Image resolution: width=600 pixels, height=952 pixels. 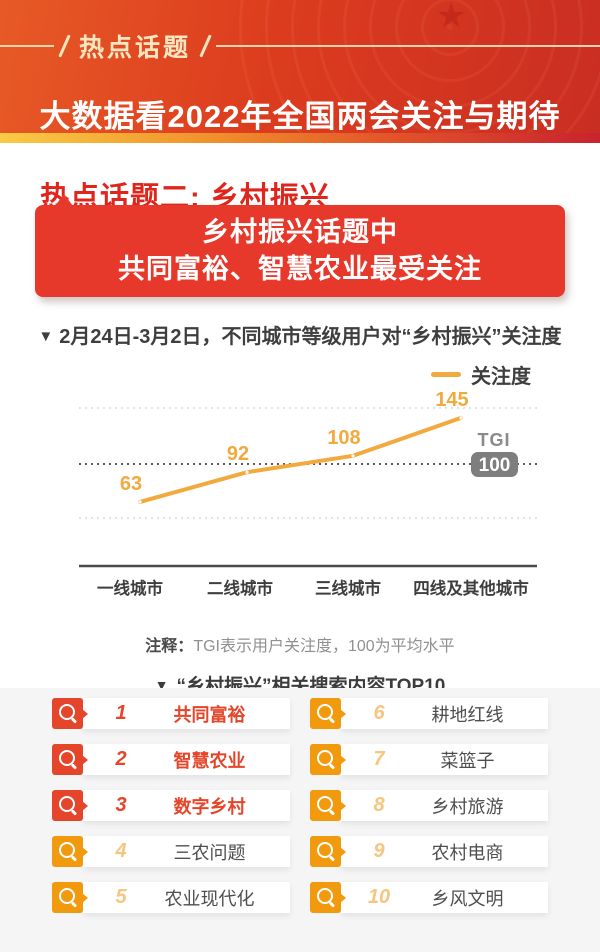 I want to click on top10-row: 10 乡风文明, so click(x=429, y=897).